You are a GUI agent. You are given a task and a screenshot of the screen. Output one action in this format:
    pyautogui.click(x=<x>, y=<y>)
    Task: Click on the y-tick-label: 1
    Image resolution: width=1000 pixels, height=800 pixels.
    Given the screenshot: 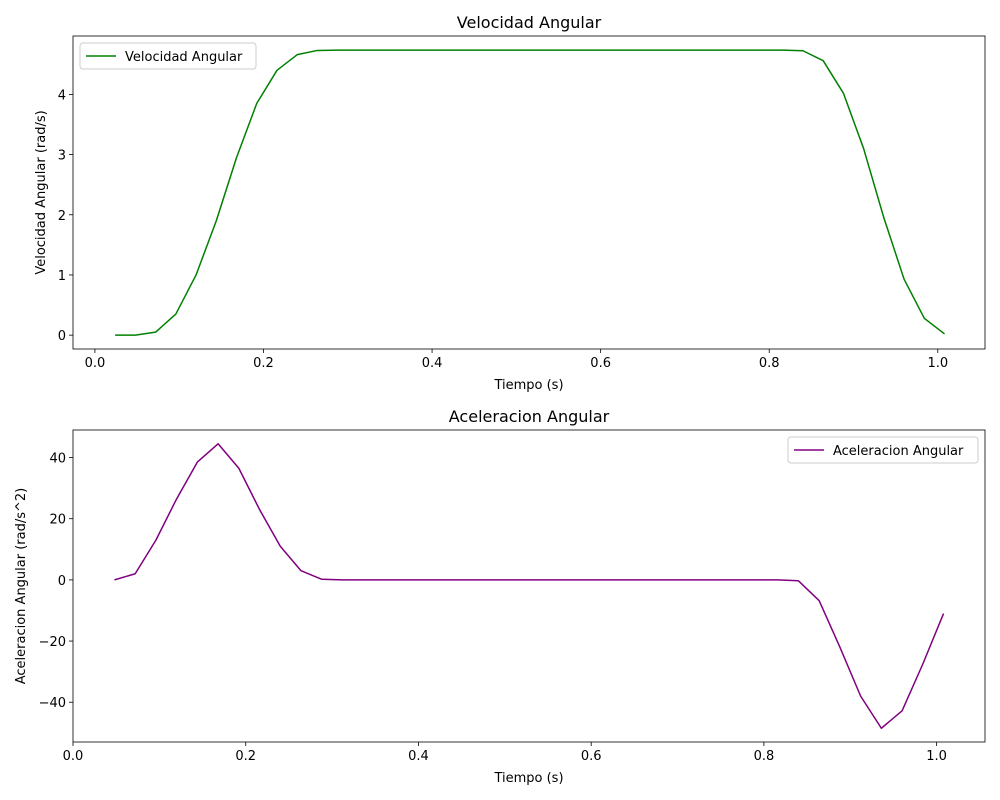 What is the action you would take?
    pyautogui.click(x=62, y=276)
    